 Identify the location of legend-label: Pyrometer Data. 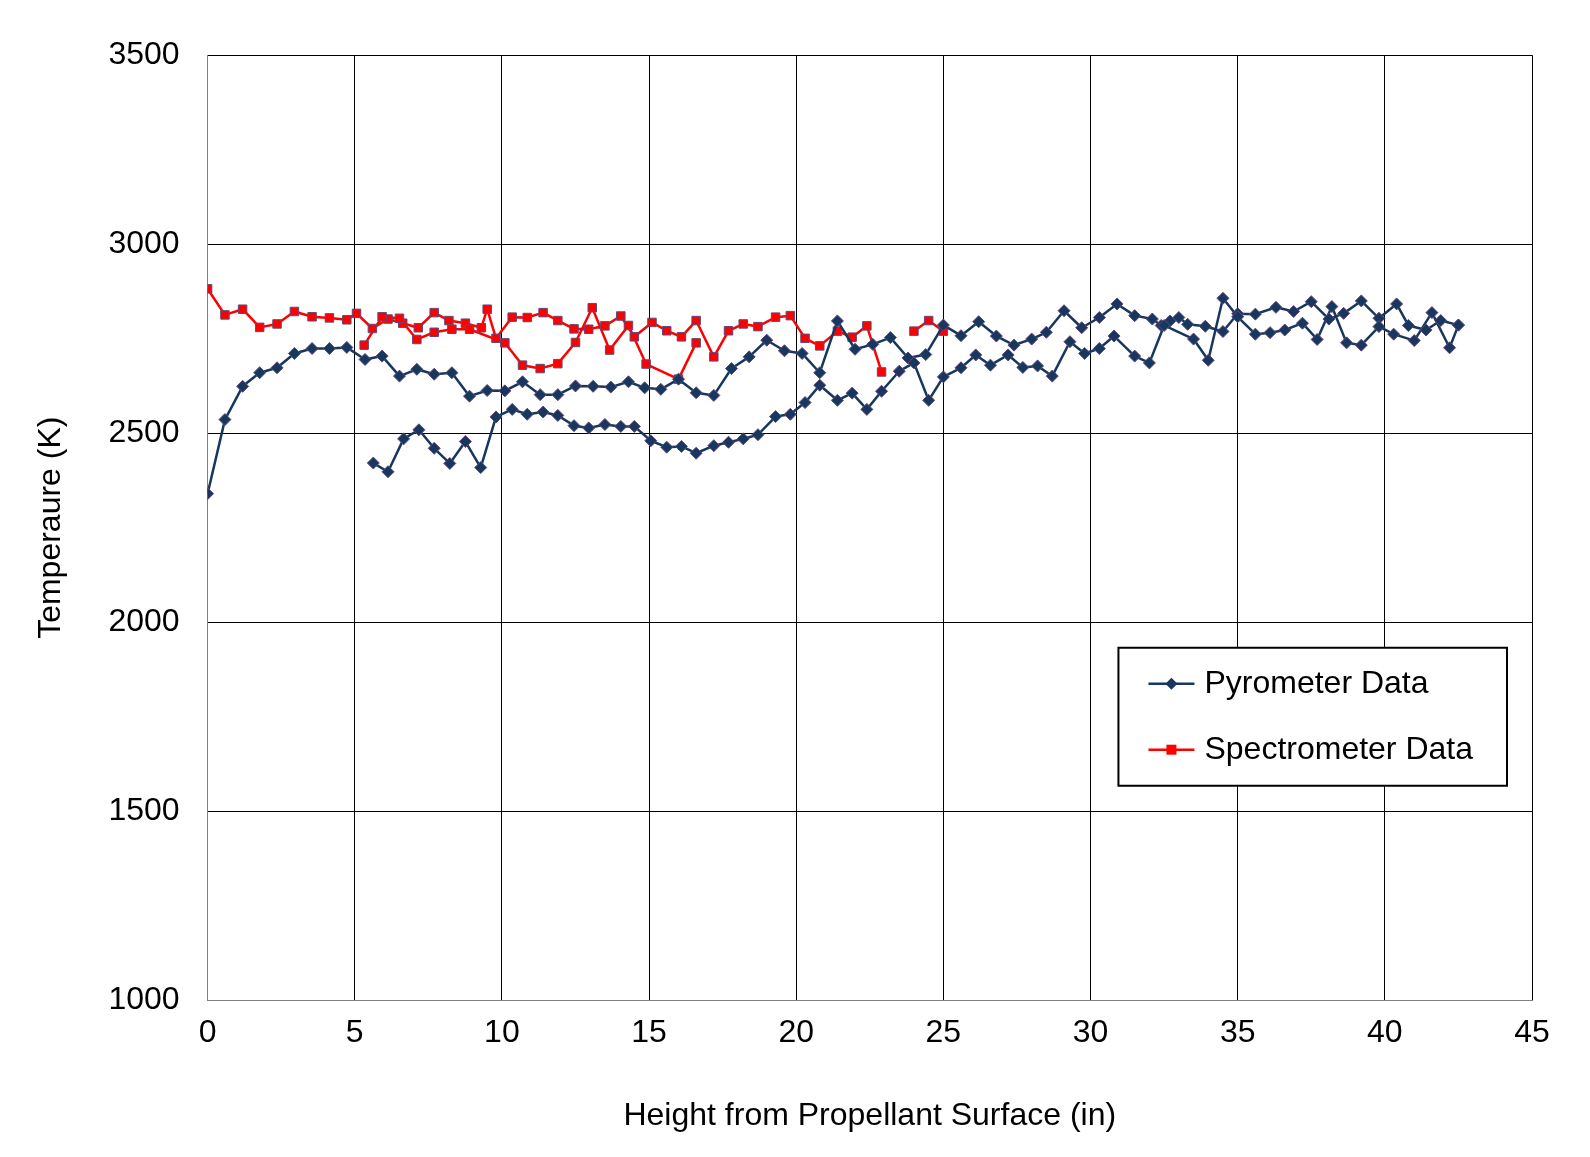
(1316, 681).